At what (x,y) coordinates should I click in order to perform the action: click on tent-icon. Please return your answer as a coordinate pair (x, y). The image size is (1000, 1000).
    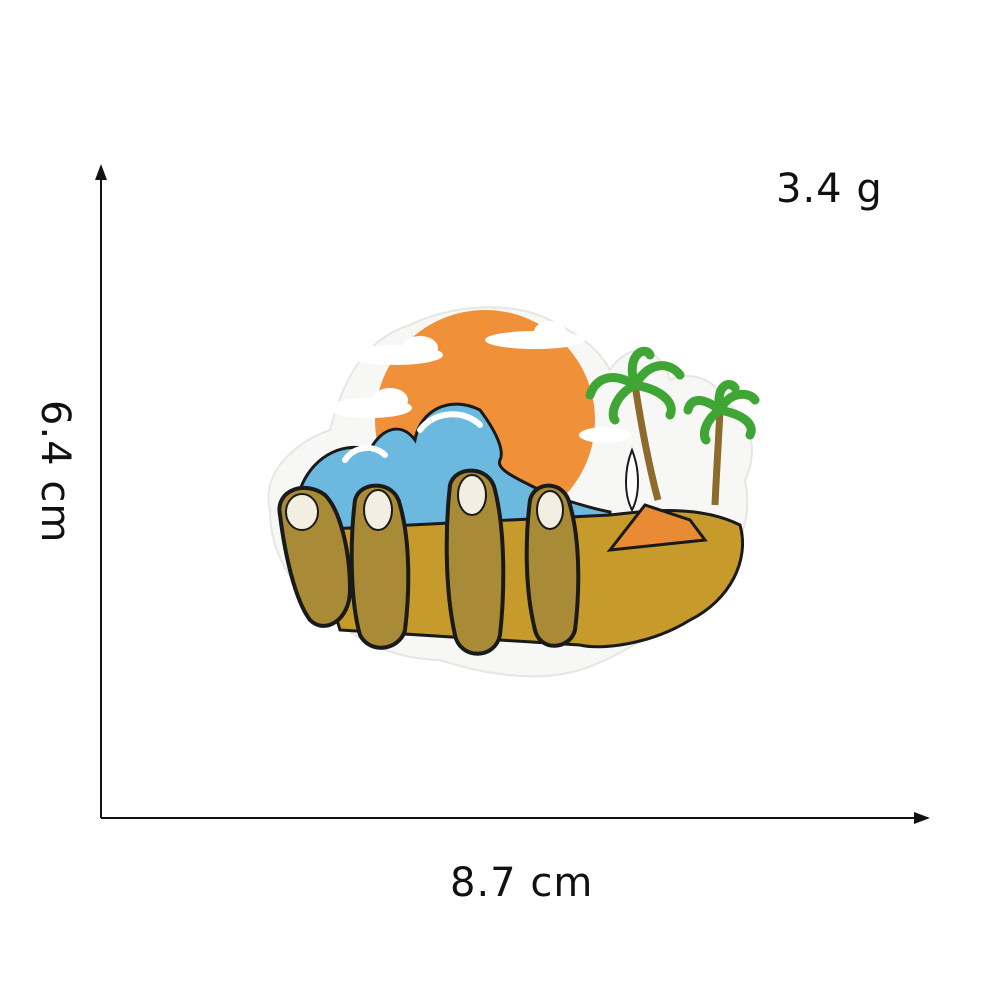
    Looking at the image, I should click on (657, 527).